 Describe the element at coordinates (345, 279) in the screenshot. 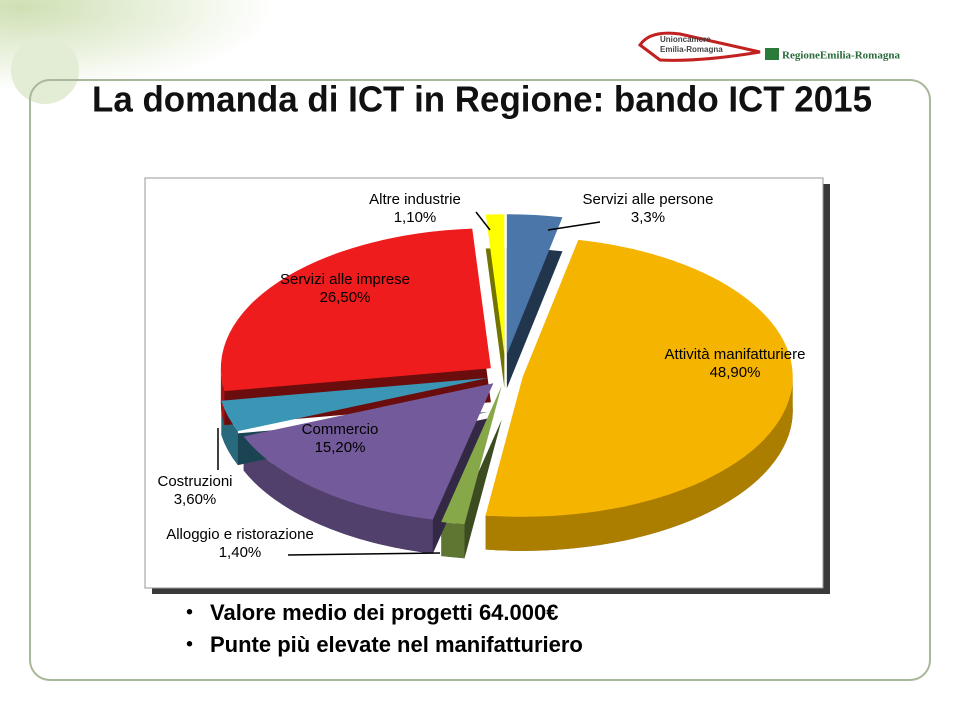

I see `slice-label: Servizi alle imprese` at that location.